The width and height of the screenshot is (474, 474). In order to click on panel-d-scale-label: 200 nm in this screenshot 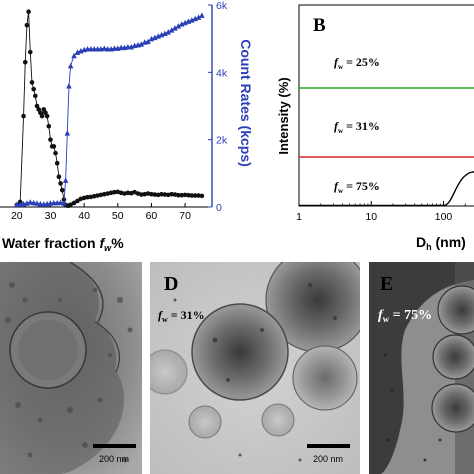, I will do `click(328, 459)`.